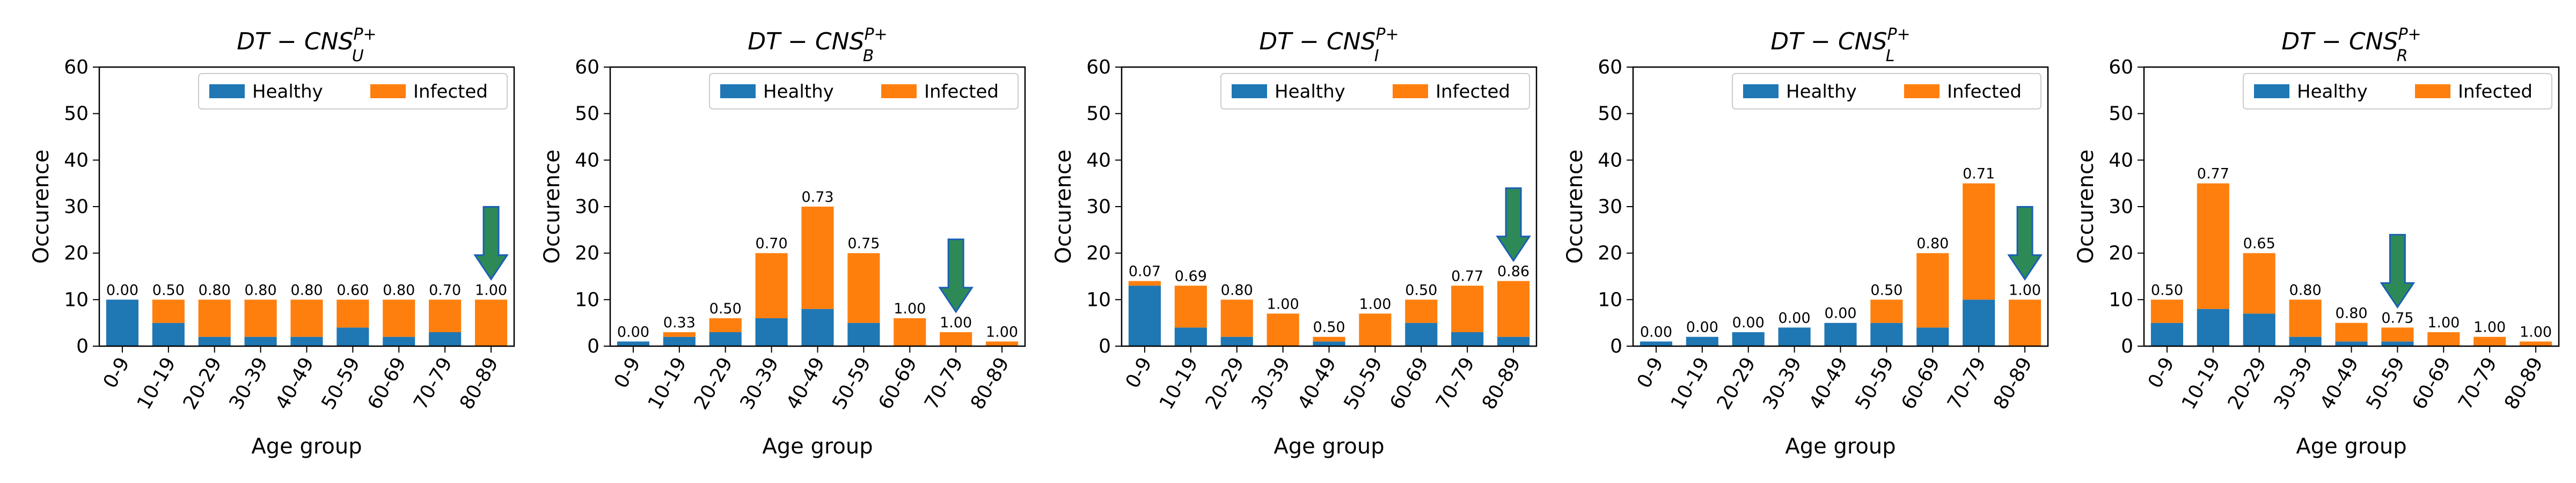 The image size is (2576, 483). Describe the element at coordinates (1329, 206) in the screenshot. I see `plot-frame` at that location.